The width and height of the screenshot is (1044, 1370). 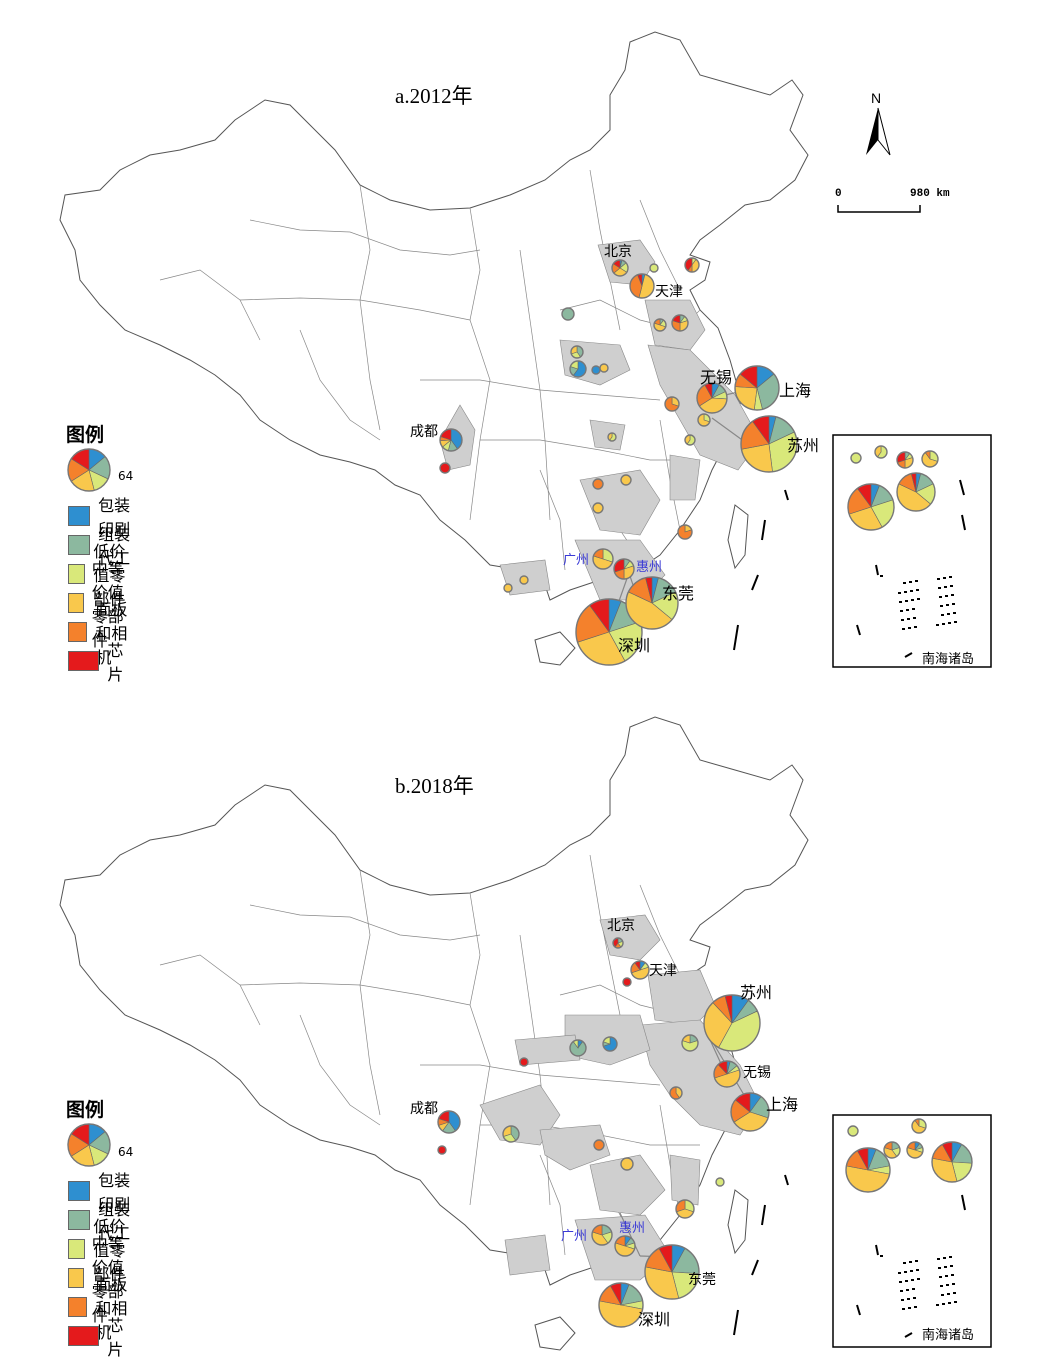 I want to click on city-label-beijing: 北京, so click(x=621, y=926).